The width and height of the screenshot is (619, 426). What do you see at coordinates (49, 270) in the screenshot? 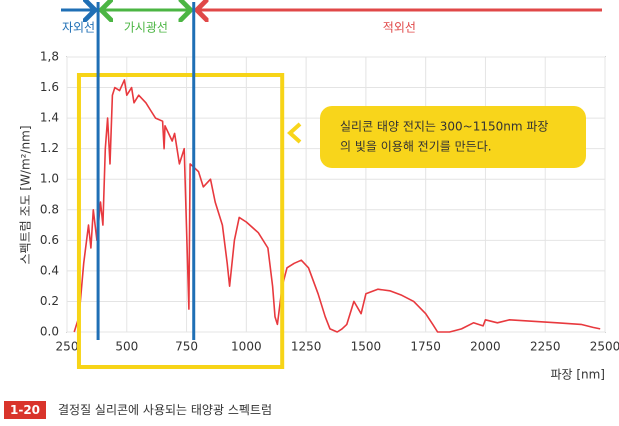
I see `y-tick-label: 0.4` at bounding box center [49, 270].